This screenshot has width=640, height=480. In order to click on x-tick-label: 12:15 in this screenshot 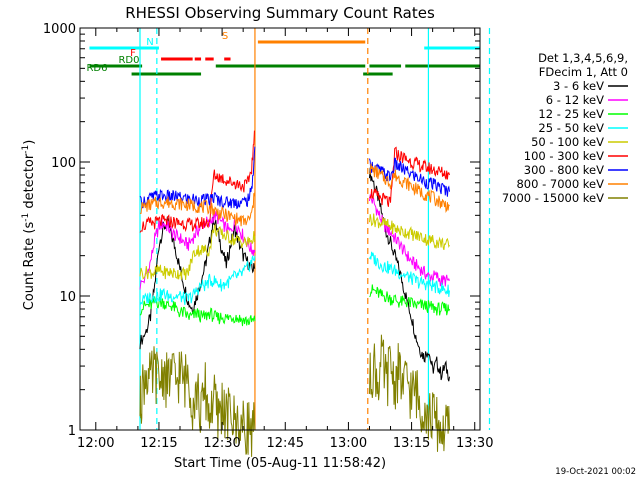, I will do `click(158, 443)`.